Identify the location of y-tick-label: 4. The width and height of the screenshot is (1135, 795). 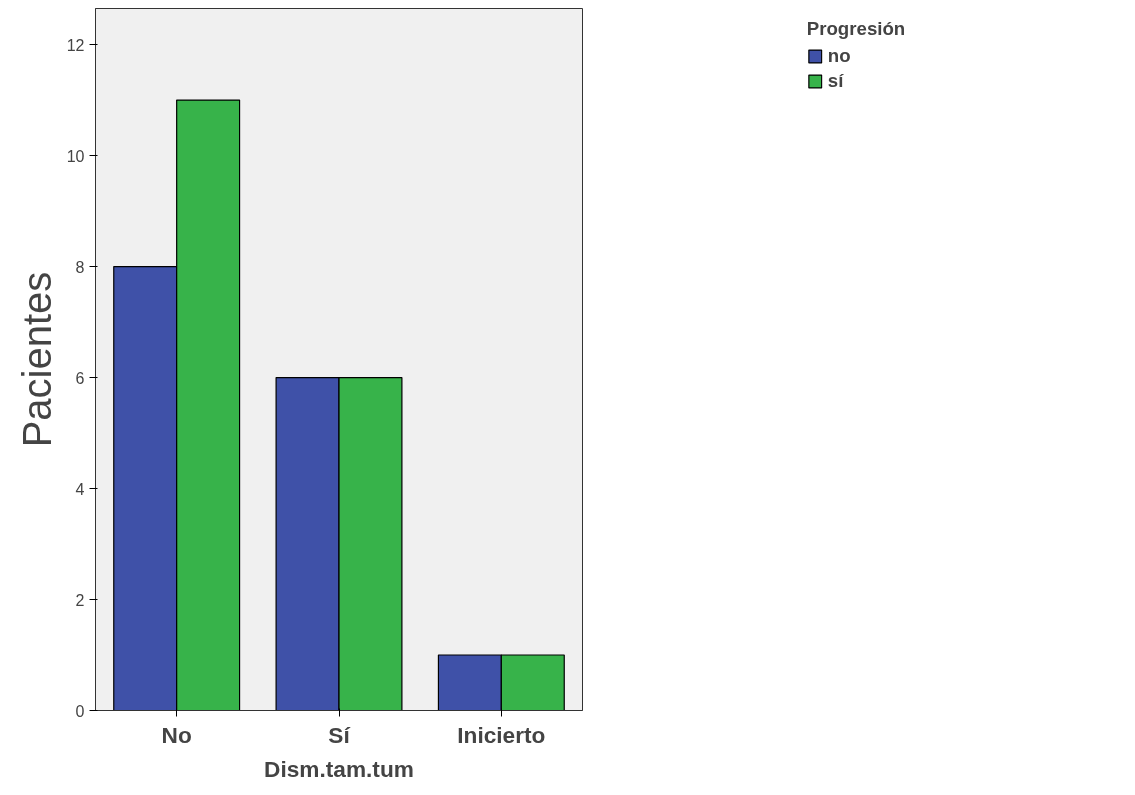
(80, 489).